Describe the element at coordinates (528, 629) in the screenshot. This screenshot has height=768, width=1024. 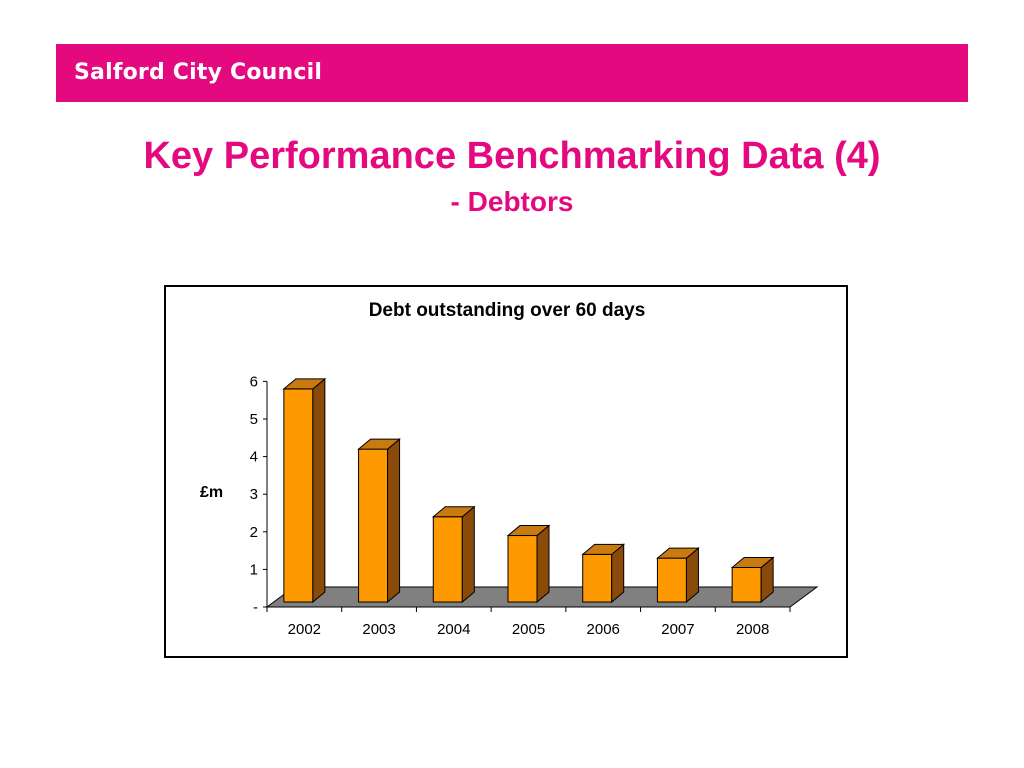
I see `x-tick-label: 2005` at that location.